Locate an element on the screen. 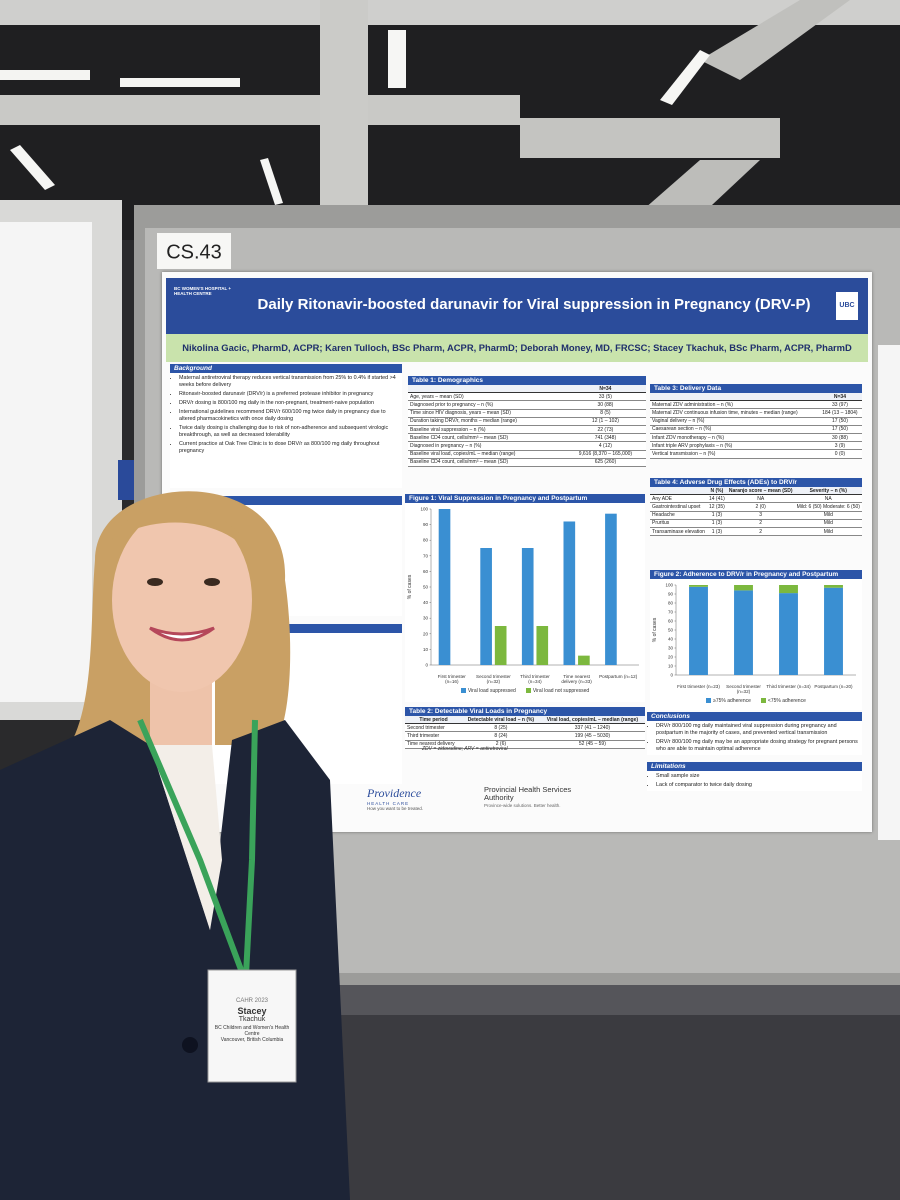 This screenshot has width=900, height=1200. table-row: Headache 1 (3) 3 Mild is located at coordinates (756, 515).